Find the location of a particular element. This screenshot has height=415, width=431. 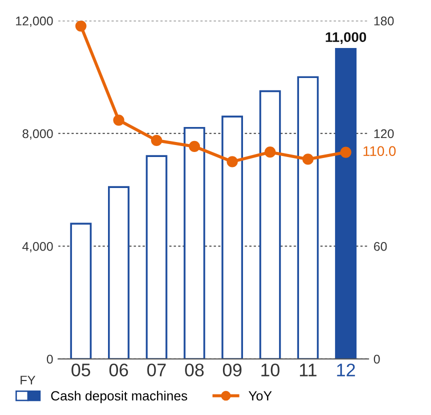

legend-label: Cash deposit machines is located at coordinates (119, 397).